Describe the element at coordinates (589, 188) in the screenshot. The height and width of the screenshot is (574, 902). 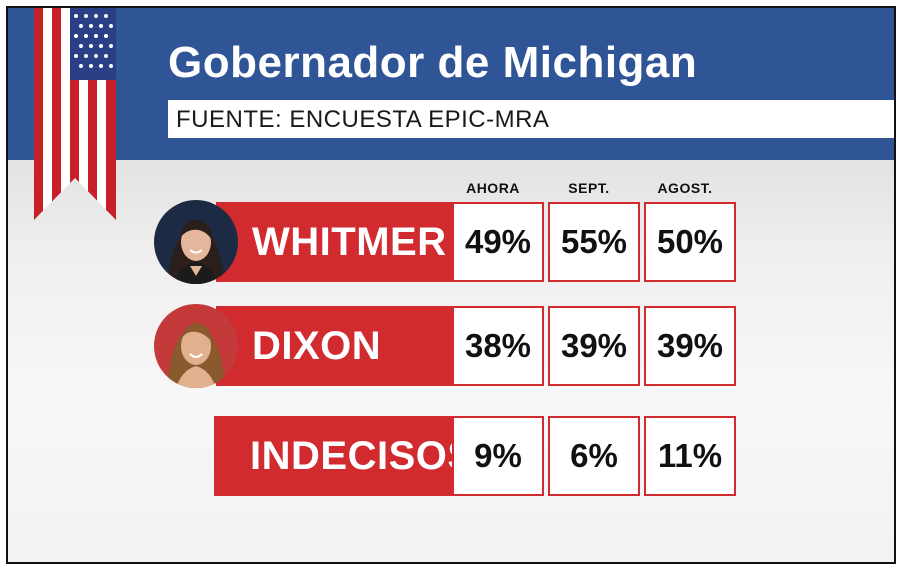
I see `column-header-sept: SEPT.` at that location.